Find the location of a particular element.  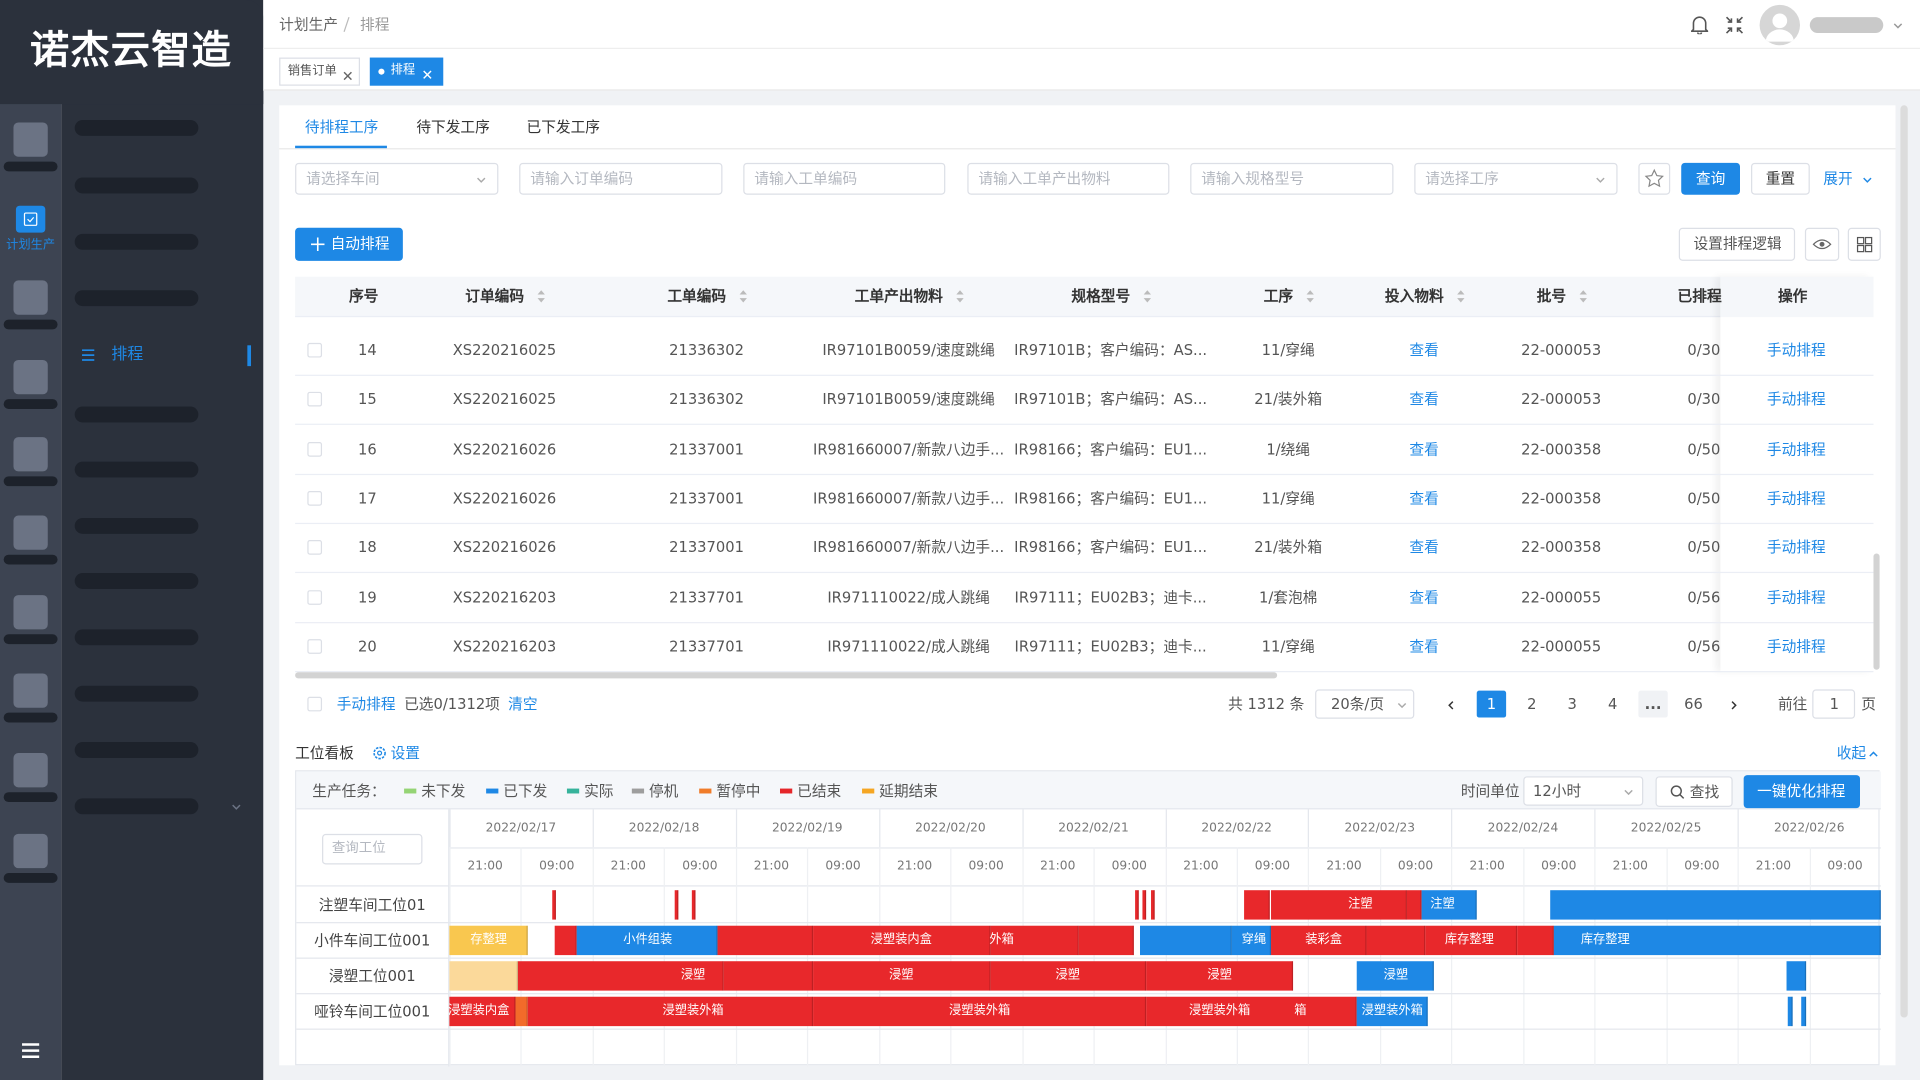

menu-active: 排程 is located at coordinates (127, 354).